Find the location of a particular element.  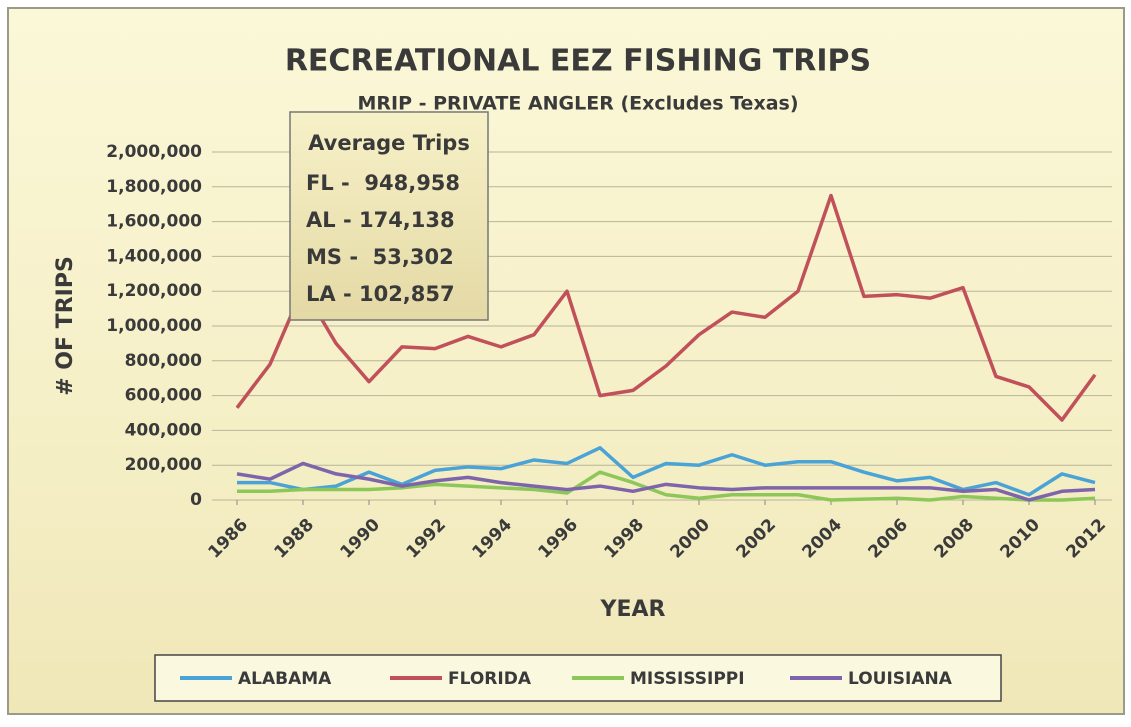

annotation-line: FL - 948,958 is located at coordinates (383, 183).